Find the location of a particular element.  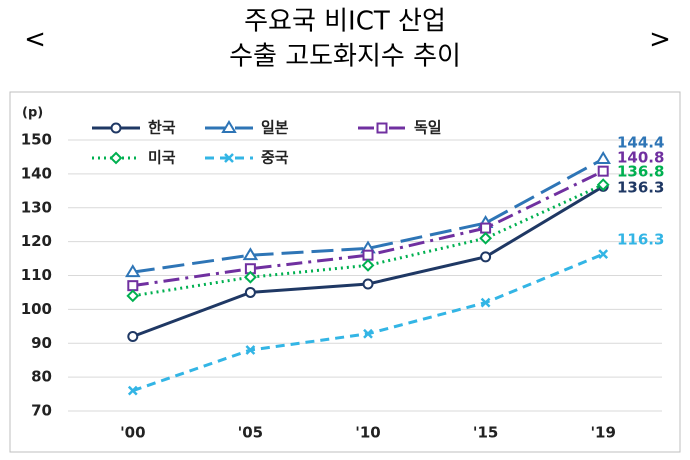

data-label: 140.8 is located at coordinates (640, 158).